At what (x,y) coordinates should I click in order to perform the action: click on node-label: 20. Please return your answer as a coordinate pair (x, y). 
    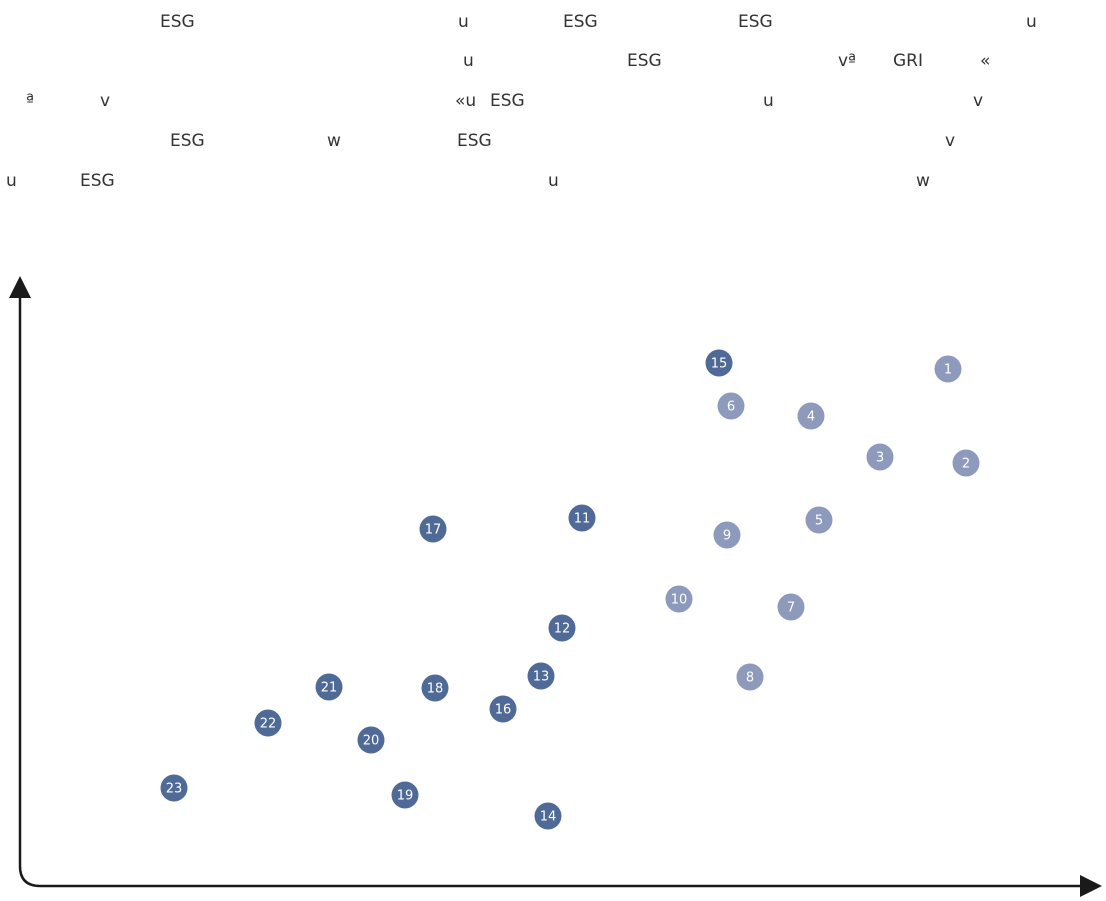
    Looking at the image, I should click on (371, 741).